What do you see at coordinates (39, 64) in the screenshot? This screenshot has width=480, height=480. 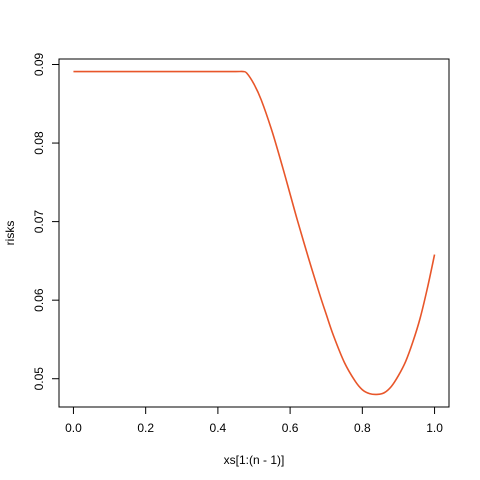 I see `y-tick-label: 0.09` at bounding box center [39, 64].